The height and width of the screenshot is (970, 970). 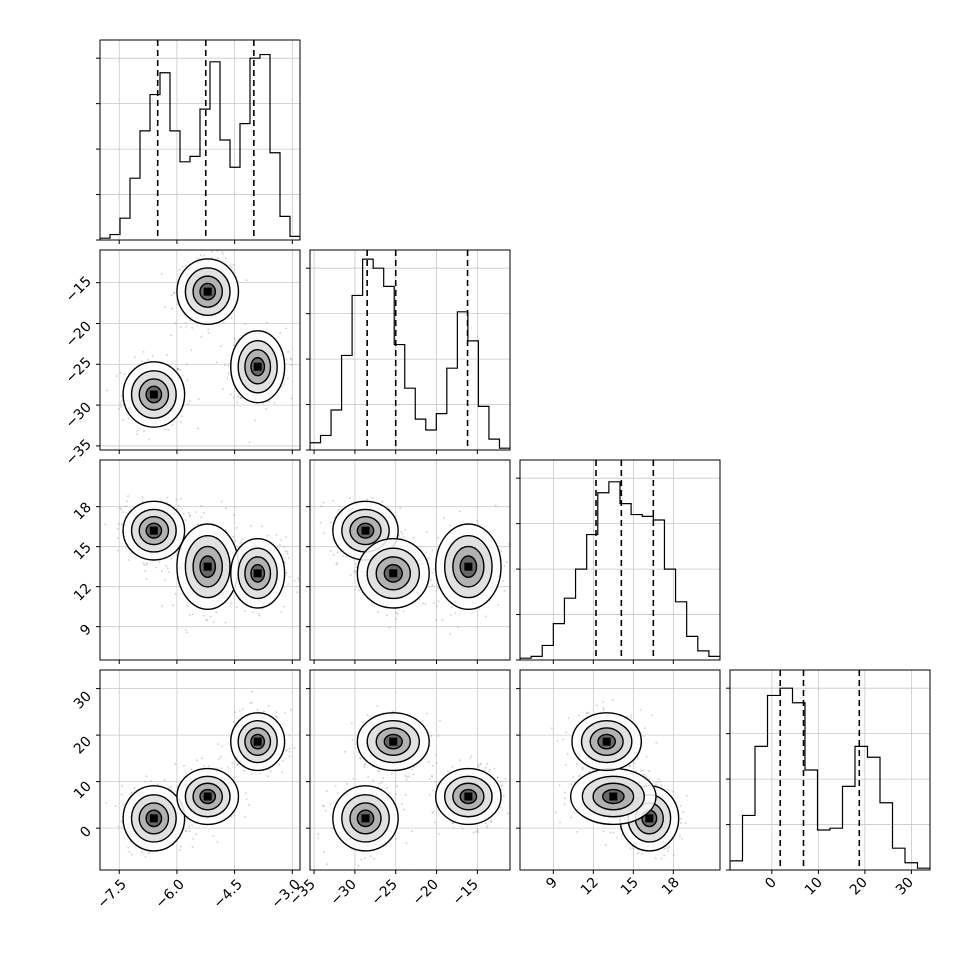 I want to click on y-tick-labels-param-2: −35 −30 −25 −20 −15, so click(x=79, y=371).